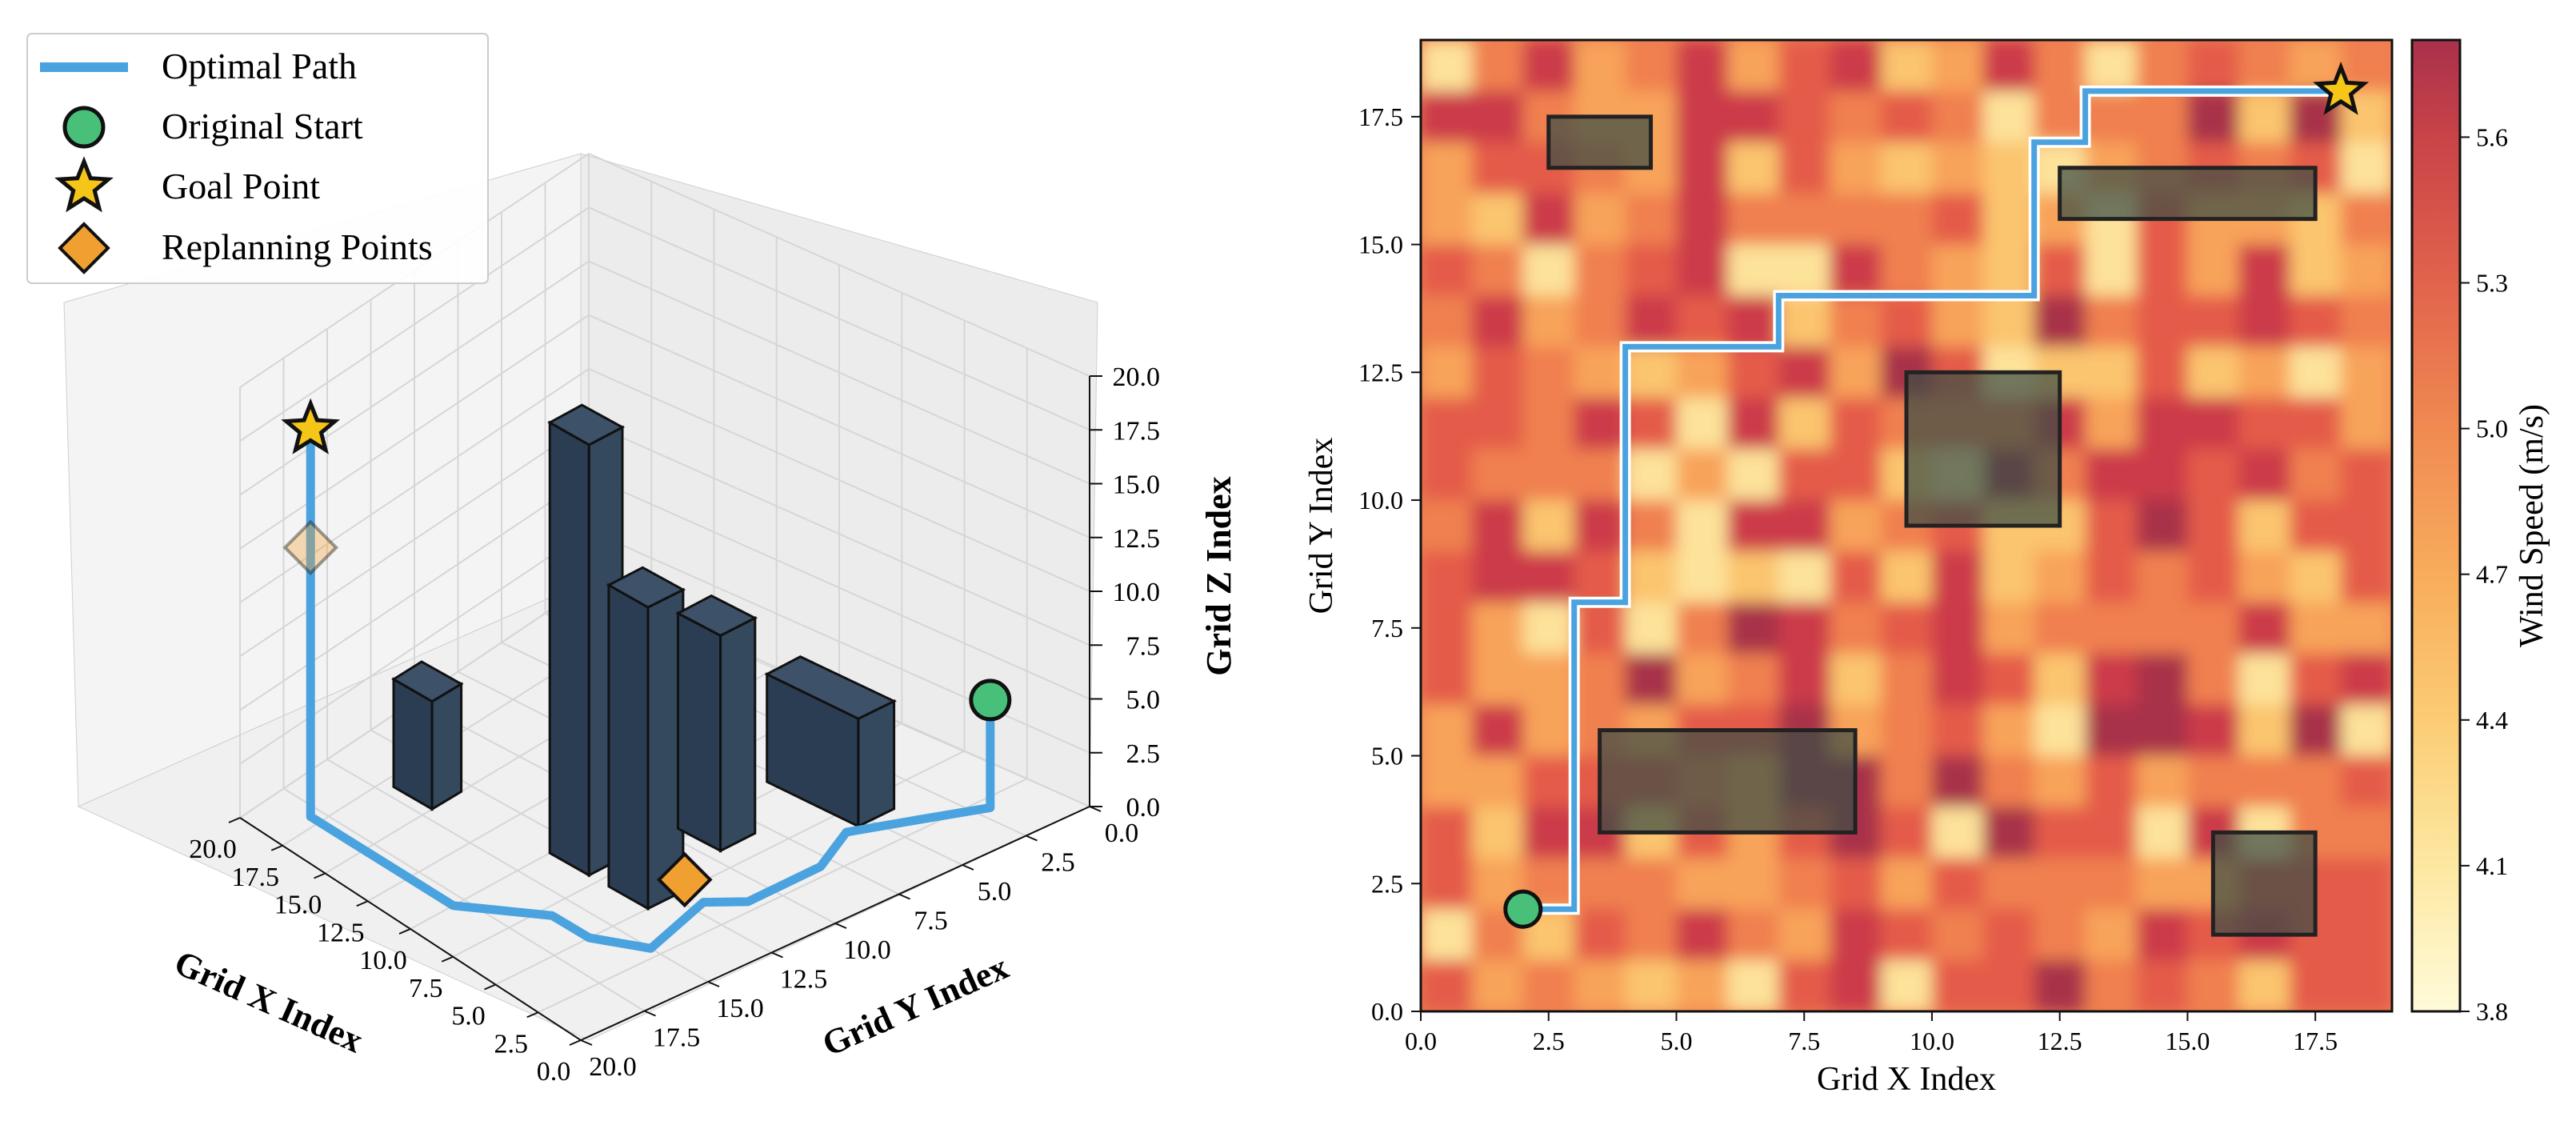 This screenshot has height=1121, width=2576. I want to click on legend-start-marker, so click(84, 127).